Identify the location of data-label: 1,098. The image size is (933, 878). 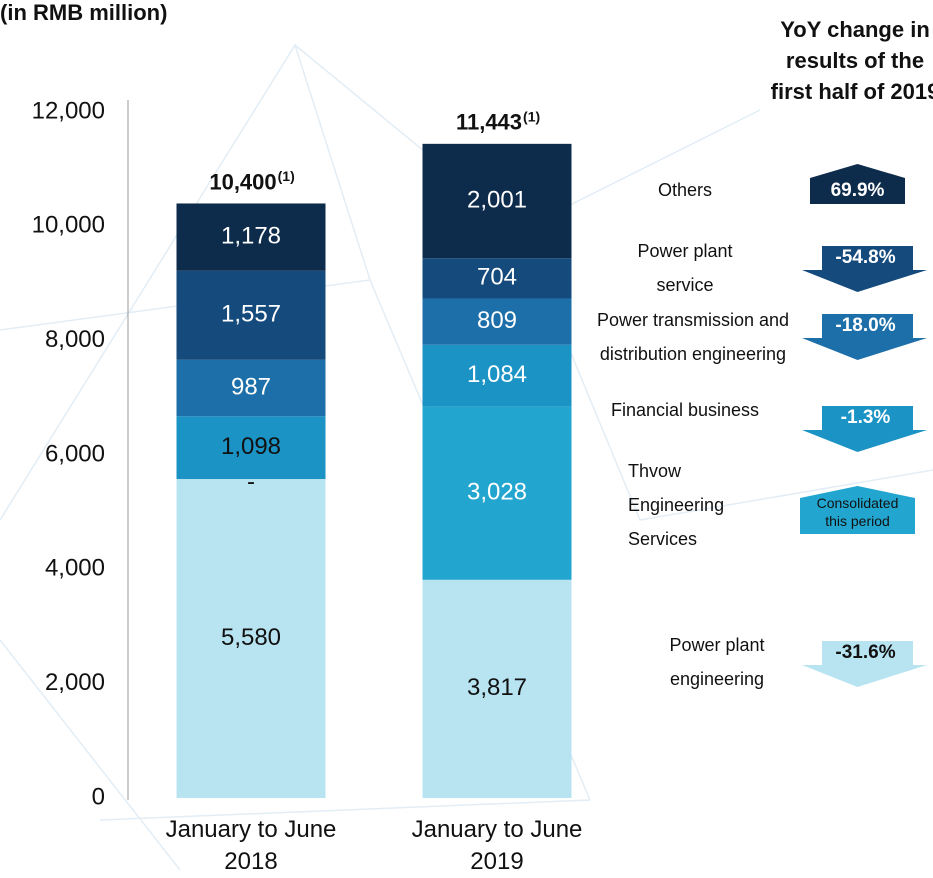
(251, 446).